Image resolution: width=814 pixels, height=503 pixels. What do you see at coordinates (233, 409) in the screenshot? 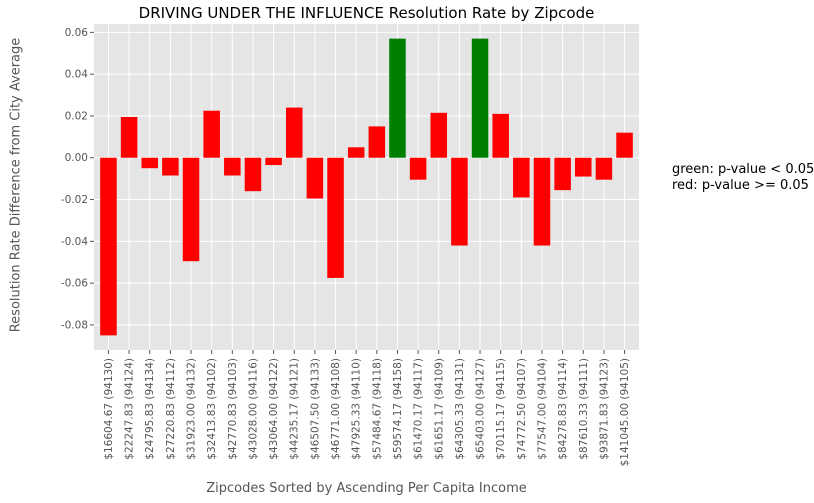
I see `x-tick-label: $42770.83 (94103)` at bounding box center [233, 409].